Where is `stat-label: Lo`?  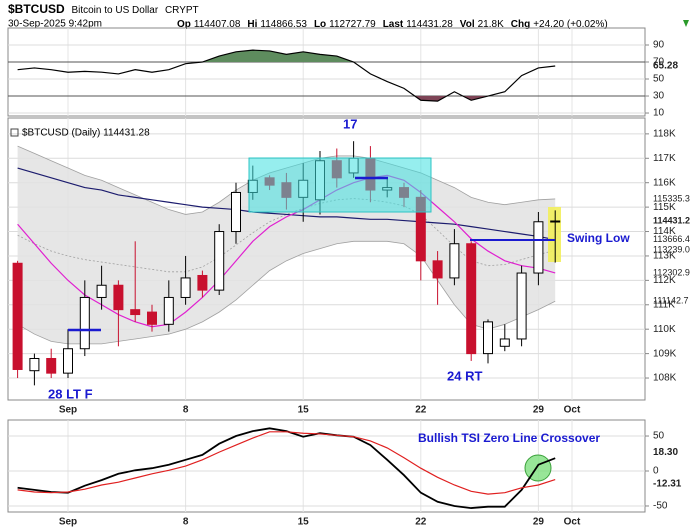 stat-label: Lo is located at coordinates (320, 24).